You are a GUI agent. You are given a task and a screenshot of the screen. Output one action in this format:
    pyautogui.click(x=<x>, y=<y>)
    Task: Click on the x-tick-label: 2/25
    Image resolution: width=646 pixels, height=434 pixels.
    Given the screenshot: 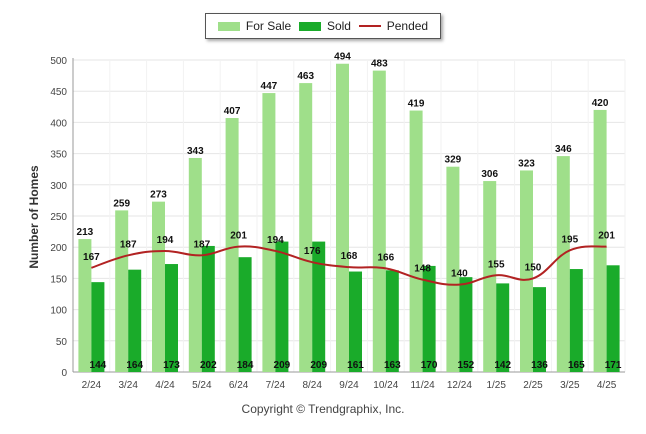 What is the action you would take?
    pyautogui.click(x=533, y=385)
    